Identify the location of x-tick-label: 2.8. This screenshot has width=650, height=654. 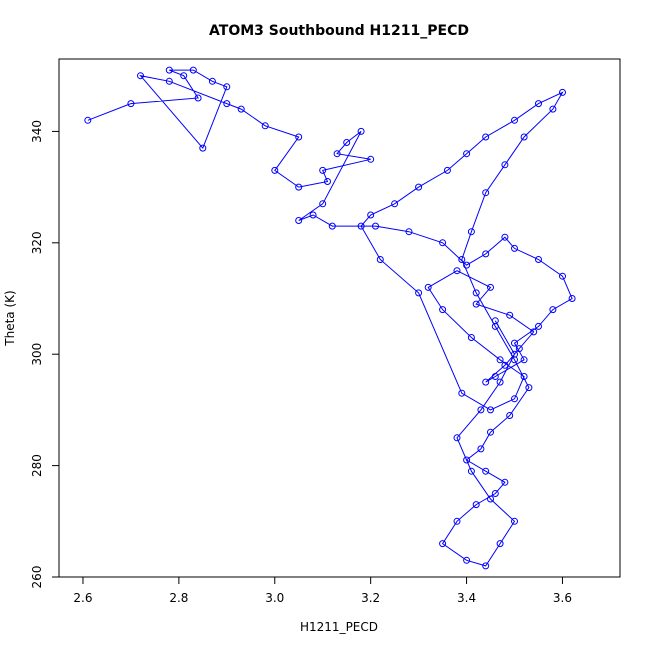
(178, 598).